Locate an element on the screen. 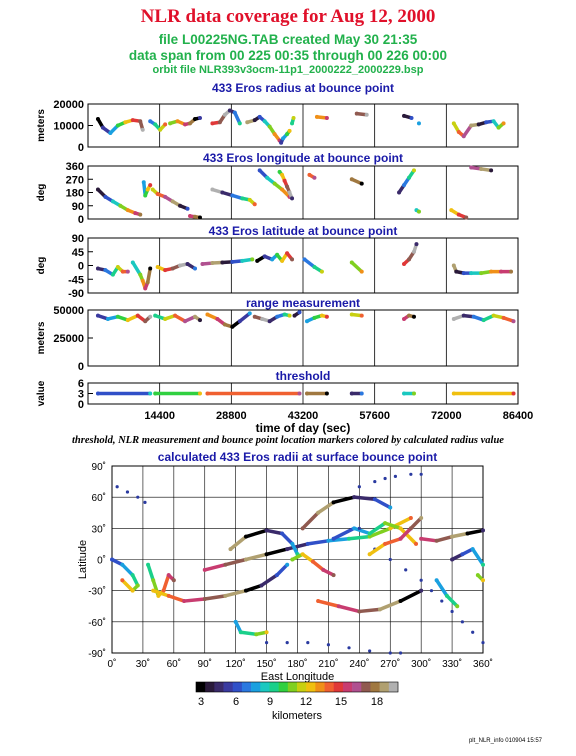 The height and width of the screenshot is (756, 576). x-axis-label: time of day (sec) is located at coordinates (303, 428).